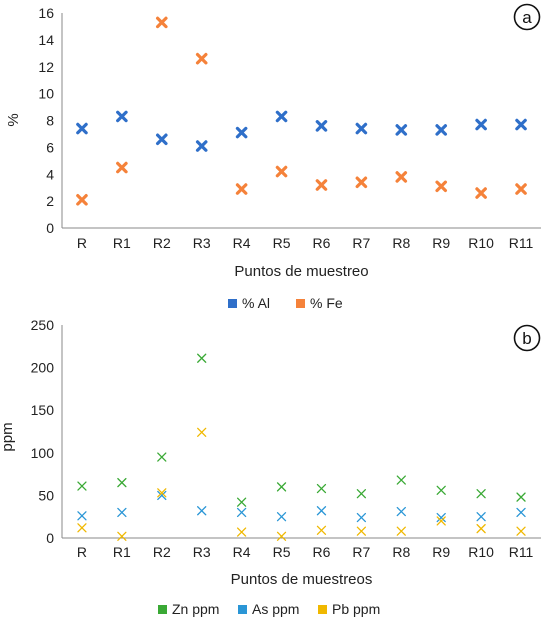 This screenshot has height=635, width=551. What do you see at coordinates (8, 436) in the screenshot?
I see `y-axis-label: ppm` at bounding box center [8, 436].